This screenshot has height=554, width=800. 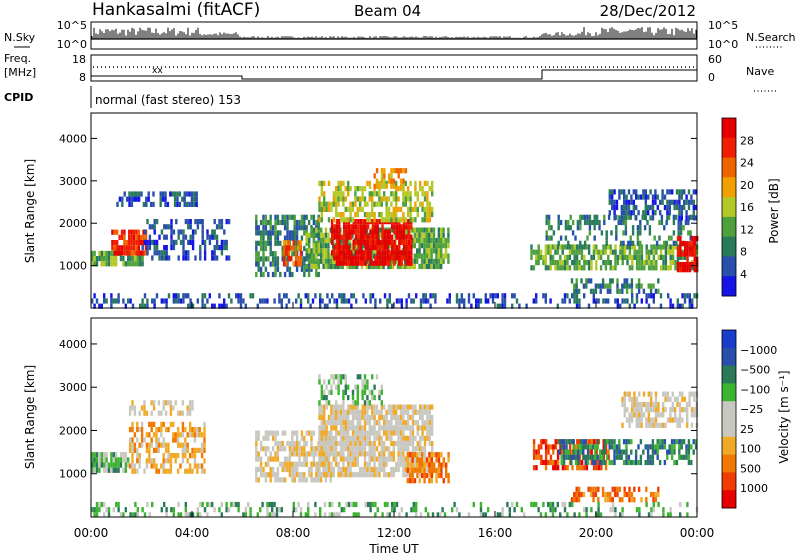 I want to click on velocity-ytick-label: 1000, so click(x=73, y=474).